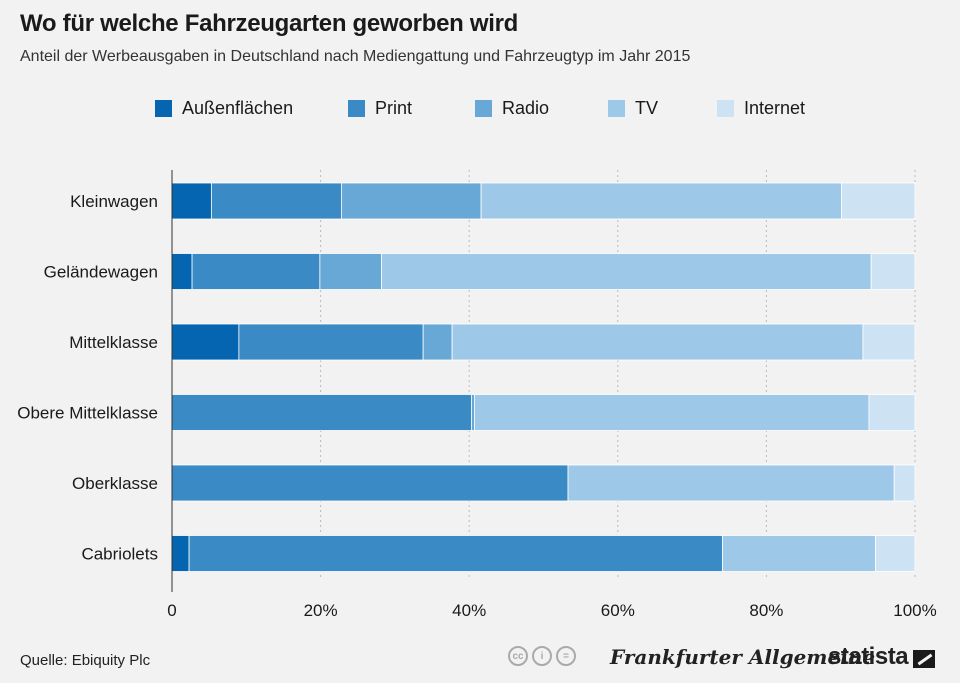 This screenshot has height=683, width=960. Describe the element at coordinates (633, 108) in the screenshot. I see `legend-item-tv: TV` at that location.